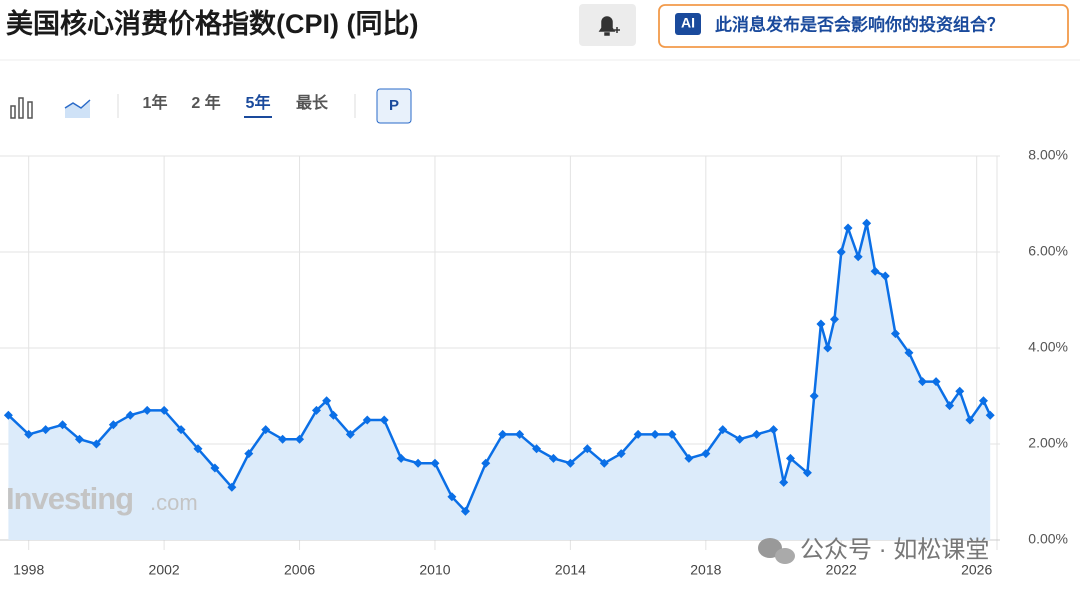 The image size is (1080, 600). Describe the element at coordinates (21, 108) in the screenshot. I see `bar-icon` at that location.